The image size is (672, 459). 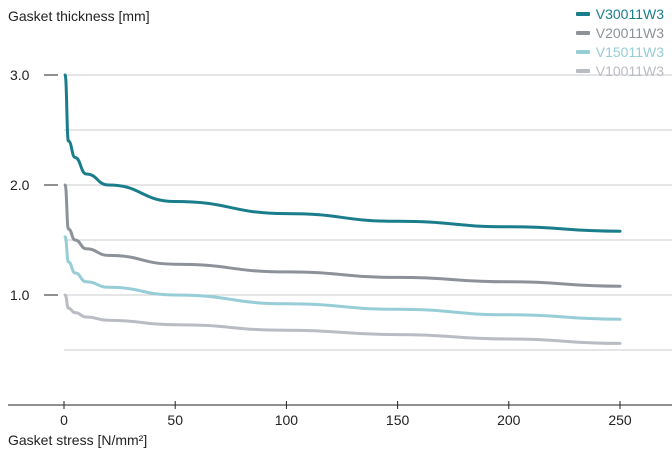 I want to click on x-tick-label: 200, so click(x=509, y=420).